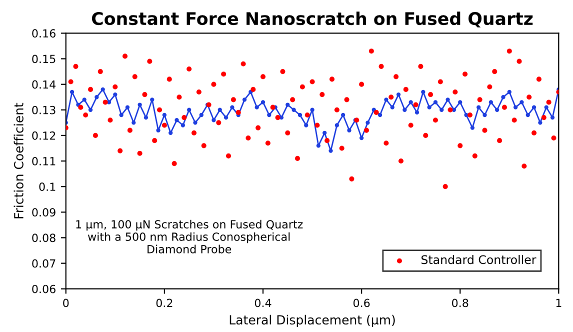 The width and height of the screenshot is (573, 332). What do you see at coordinates (66, 303) in the screenshot?
I see `x-tick-label: 0` at bounding box center [66, 303].